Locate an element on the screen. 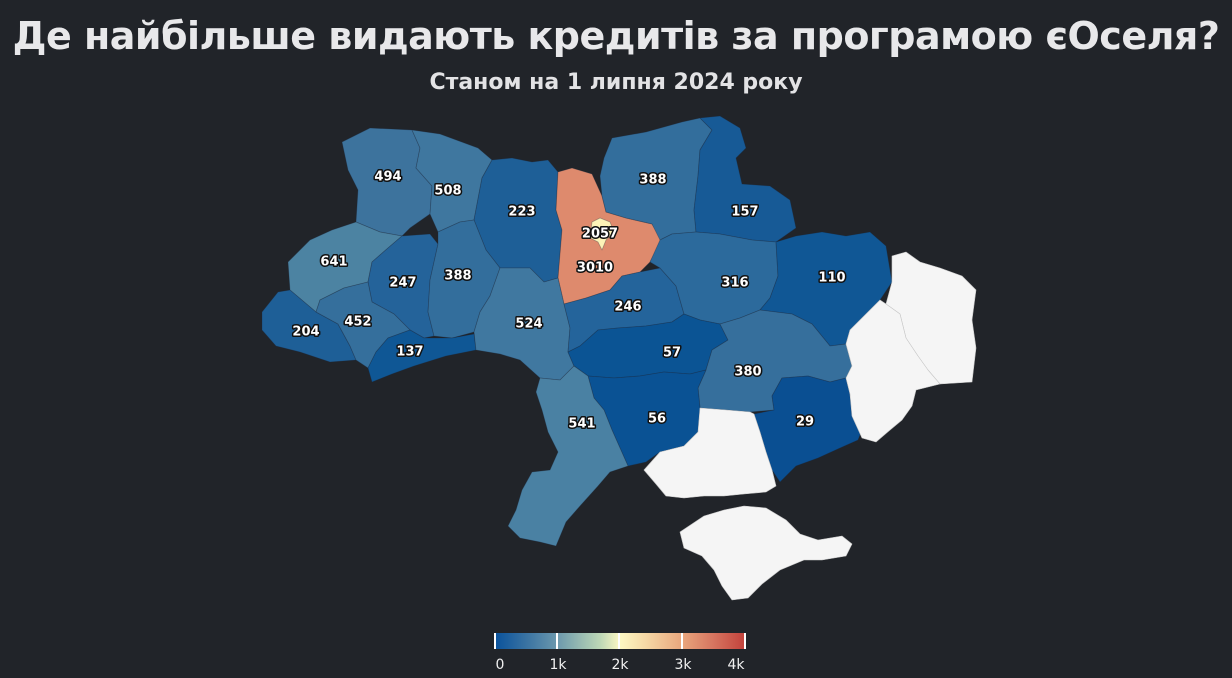 This screenshot has width=1232, height=678. label-zhytomyr: 223 is located at coordinates (521, 212).